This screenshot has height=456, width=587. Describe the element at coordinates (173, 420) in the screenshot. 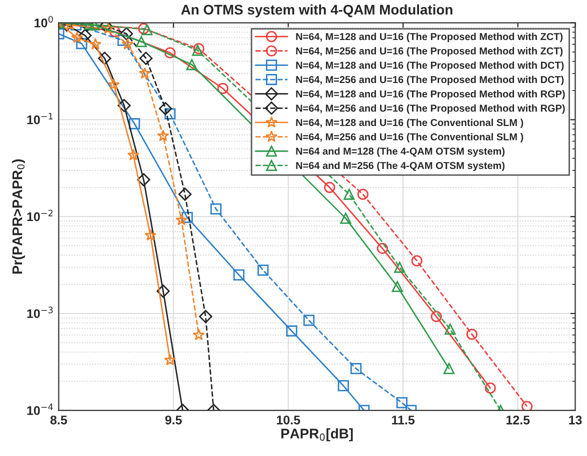

I see `x-tick-label: 9.5` at that location.